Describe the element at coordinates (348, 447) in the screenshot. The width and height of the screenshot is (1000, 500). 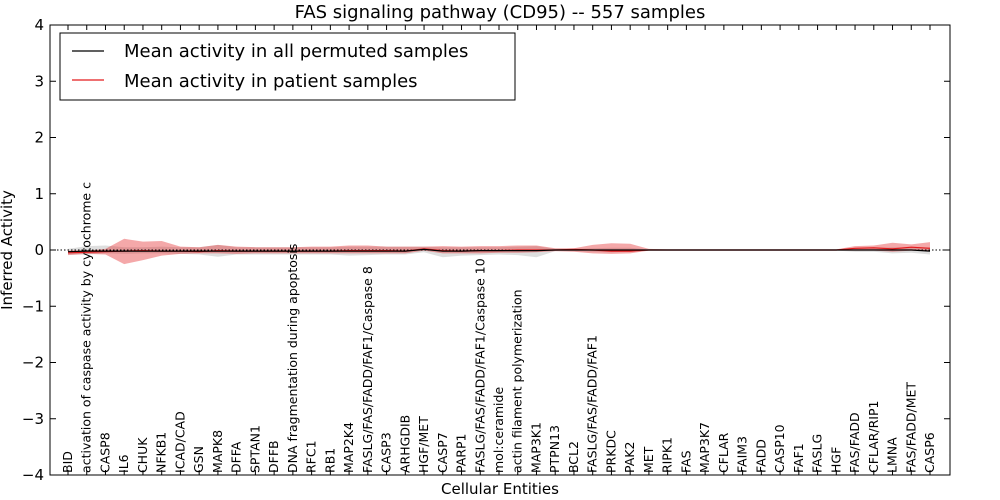
I see `x-category-label: MAP2K4` at that location.